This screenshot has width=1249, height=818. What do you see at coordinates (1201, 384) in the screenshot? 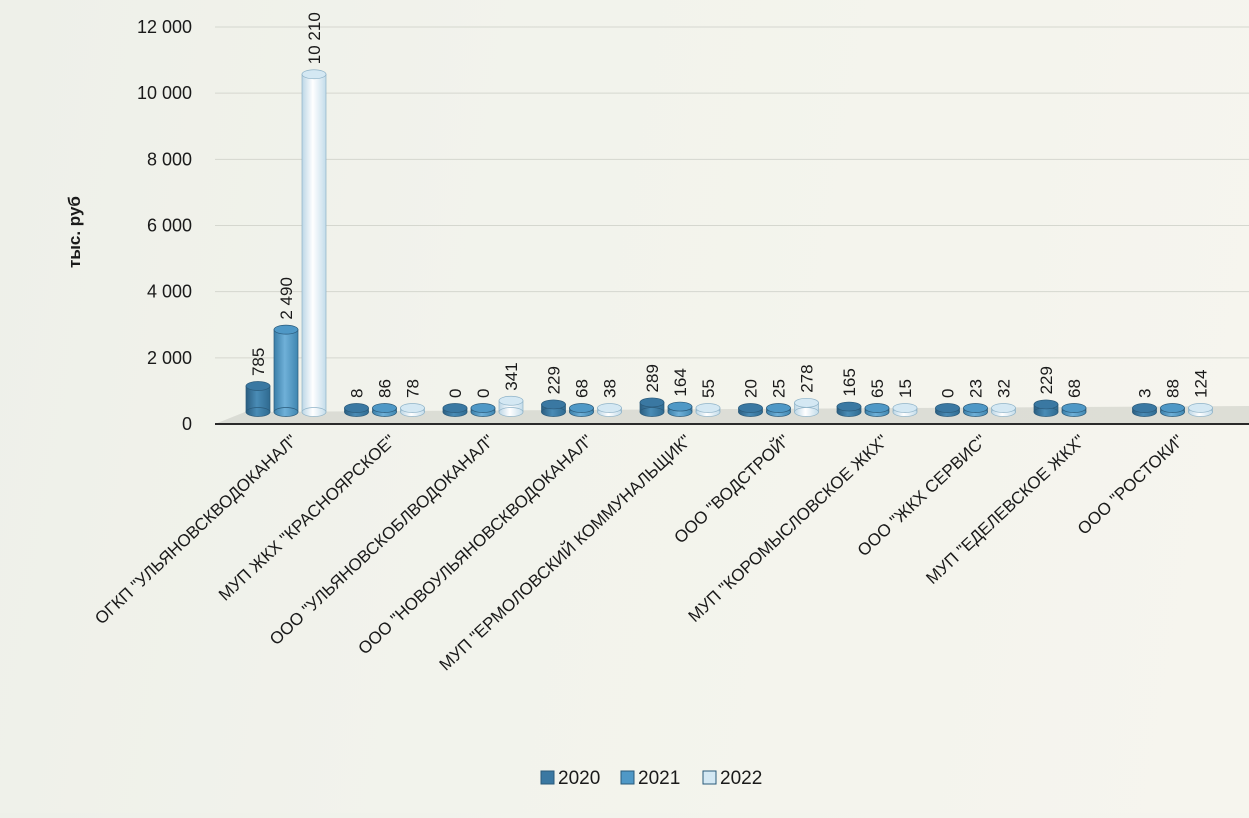
I see `data-label: 124` at bounding box center [1201, 384].